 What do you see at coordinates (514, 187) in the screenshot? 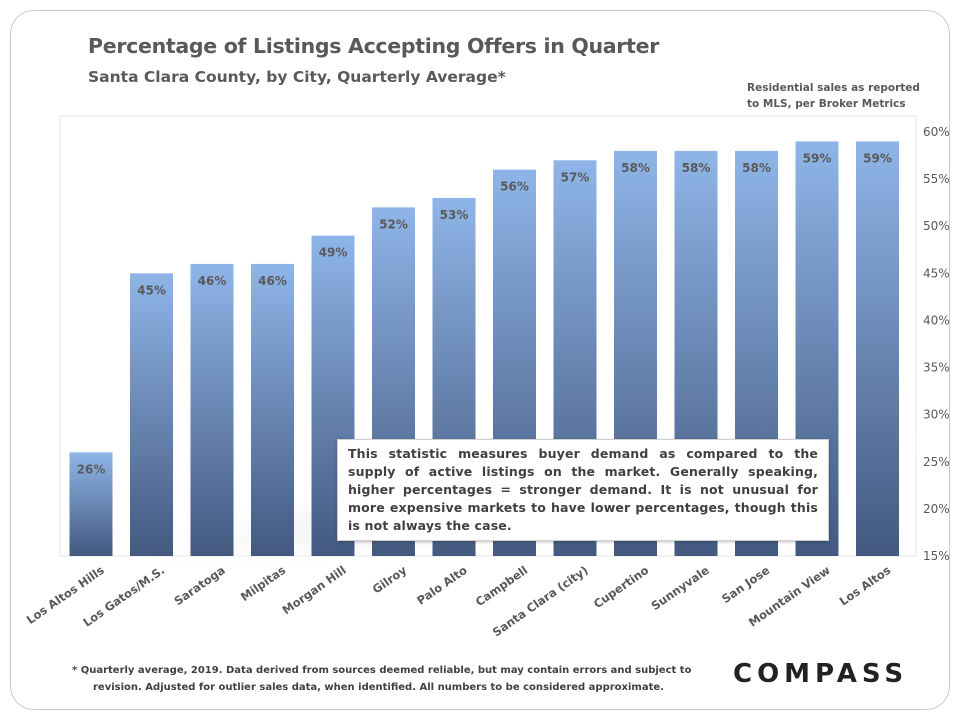
I see `bar-data-label: 56%` at bounding box center [514, 187].